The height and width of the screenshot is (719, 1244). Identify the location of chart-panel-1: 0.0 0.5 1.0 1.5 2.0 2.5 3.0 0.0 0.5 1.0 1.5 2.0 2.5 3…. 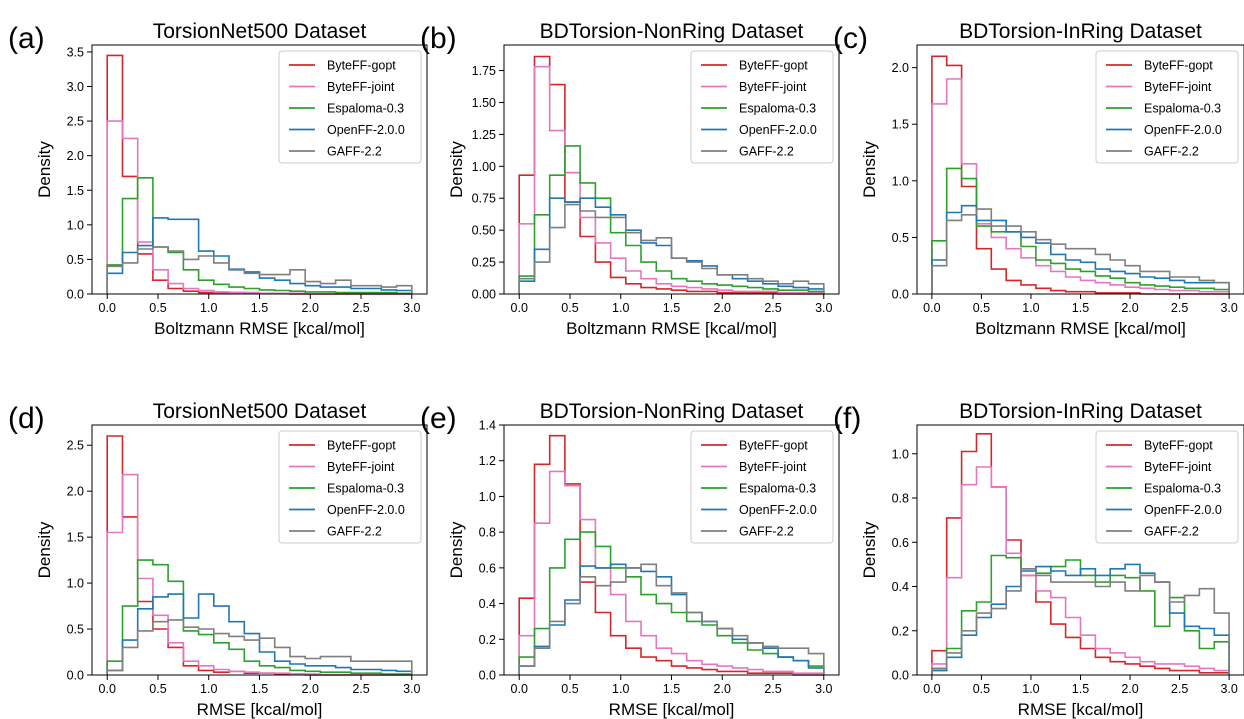
(218, 179).